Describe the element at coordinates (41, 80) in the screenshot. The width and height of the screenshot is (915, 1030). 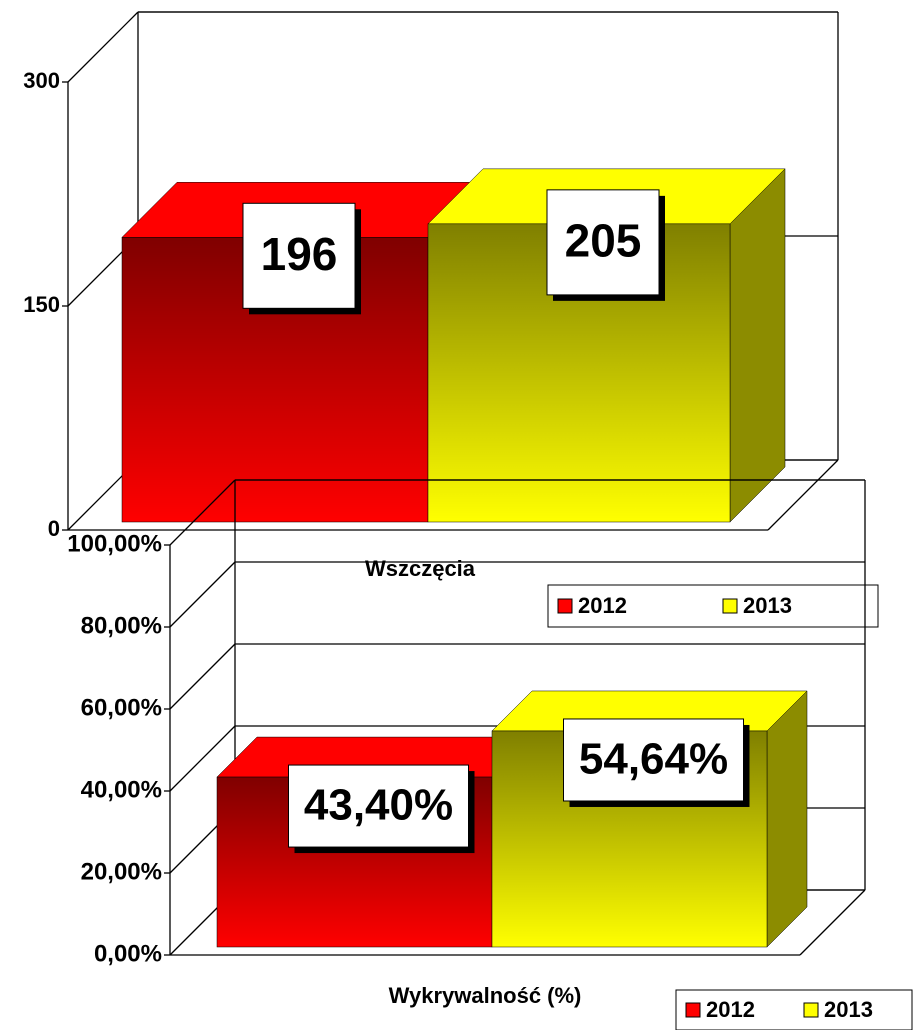
I see `y-tick-label: 300` at that location.